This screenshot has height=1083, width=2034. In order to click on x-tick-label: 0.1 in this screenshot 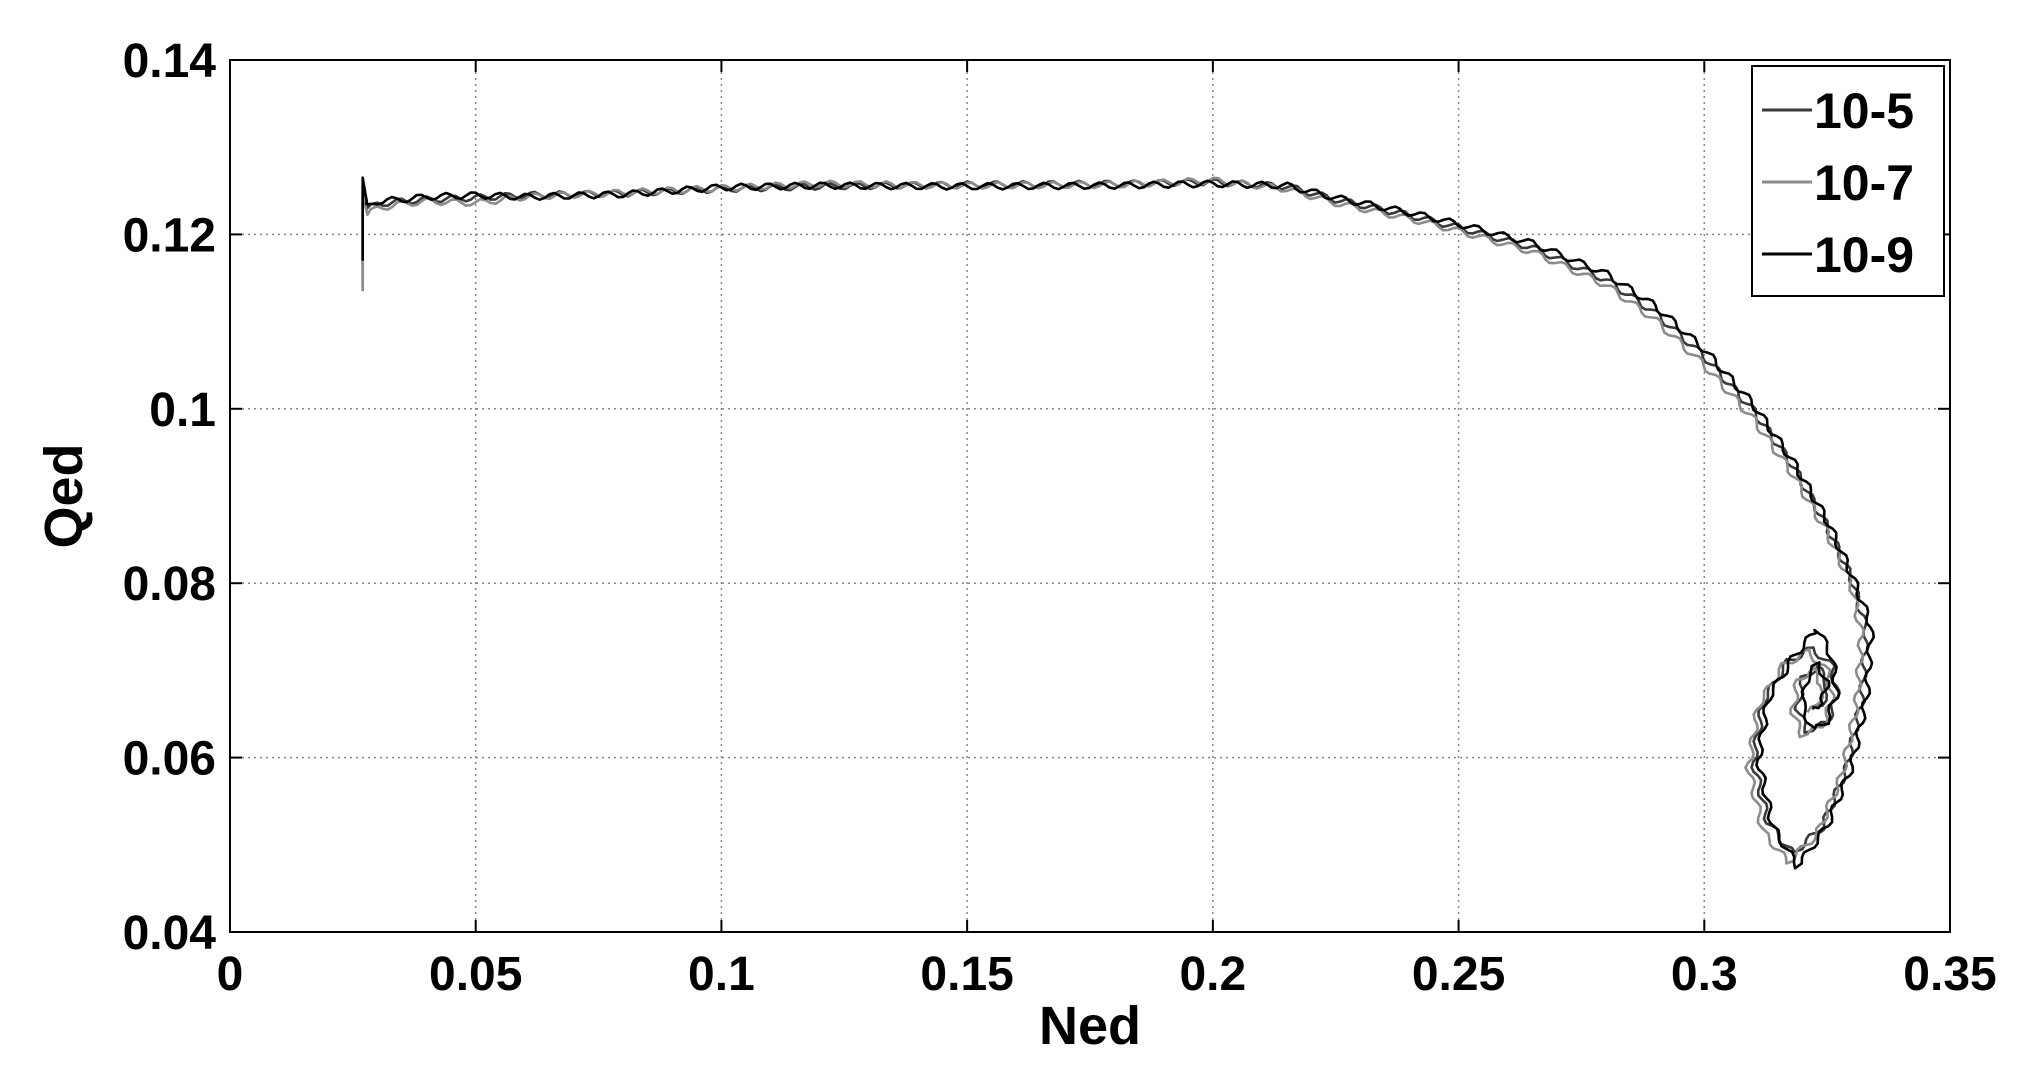, I will do `click(721, 974)`.